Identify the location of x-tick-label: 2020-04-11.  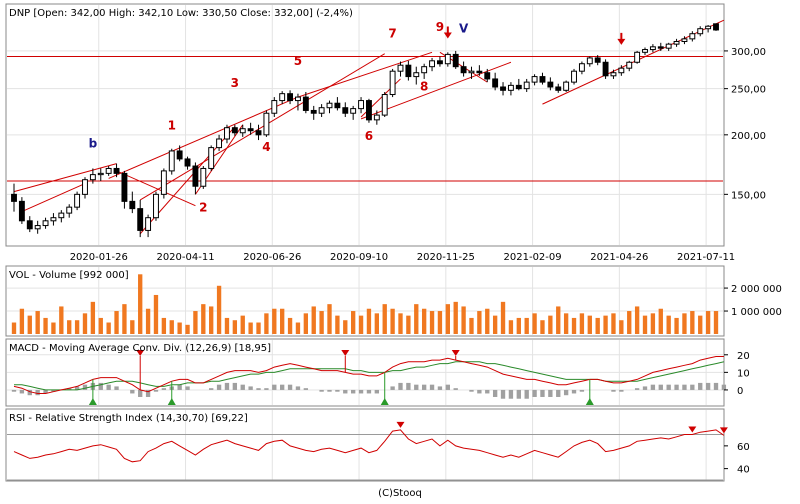
(185, 257).